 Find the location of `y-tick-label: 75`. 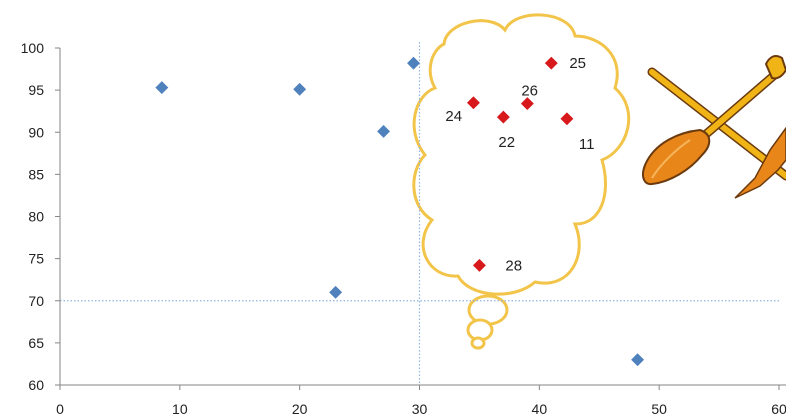

y-tick-label: 75 is located at coordinates (36, 259).